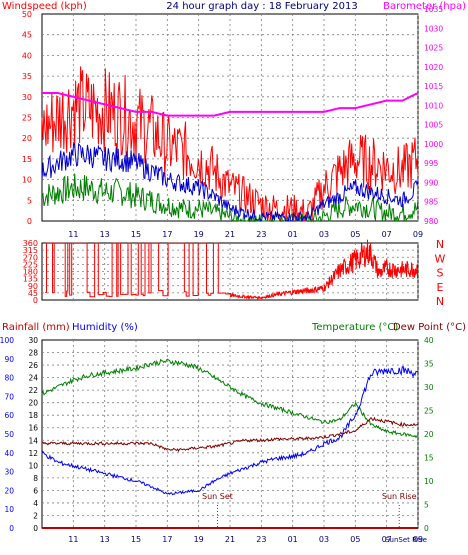 The image size is (468, 555). Describe the element at coordinates (440, 258) in the screenshot. I see `compass-label: W` at that location.